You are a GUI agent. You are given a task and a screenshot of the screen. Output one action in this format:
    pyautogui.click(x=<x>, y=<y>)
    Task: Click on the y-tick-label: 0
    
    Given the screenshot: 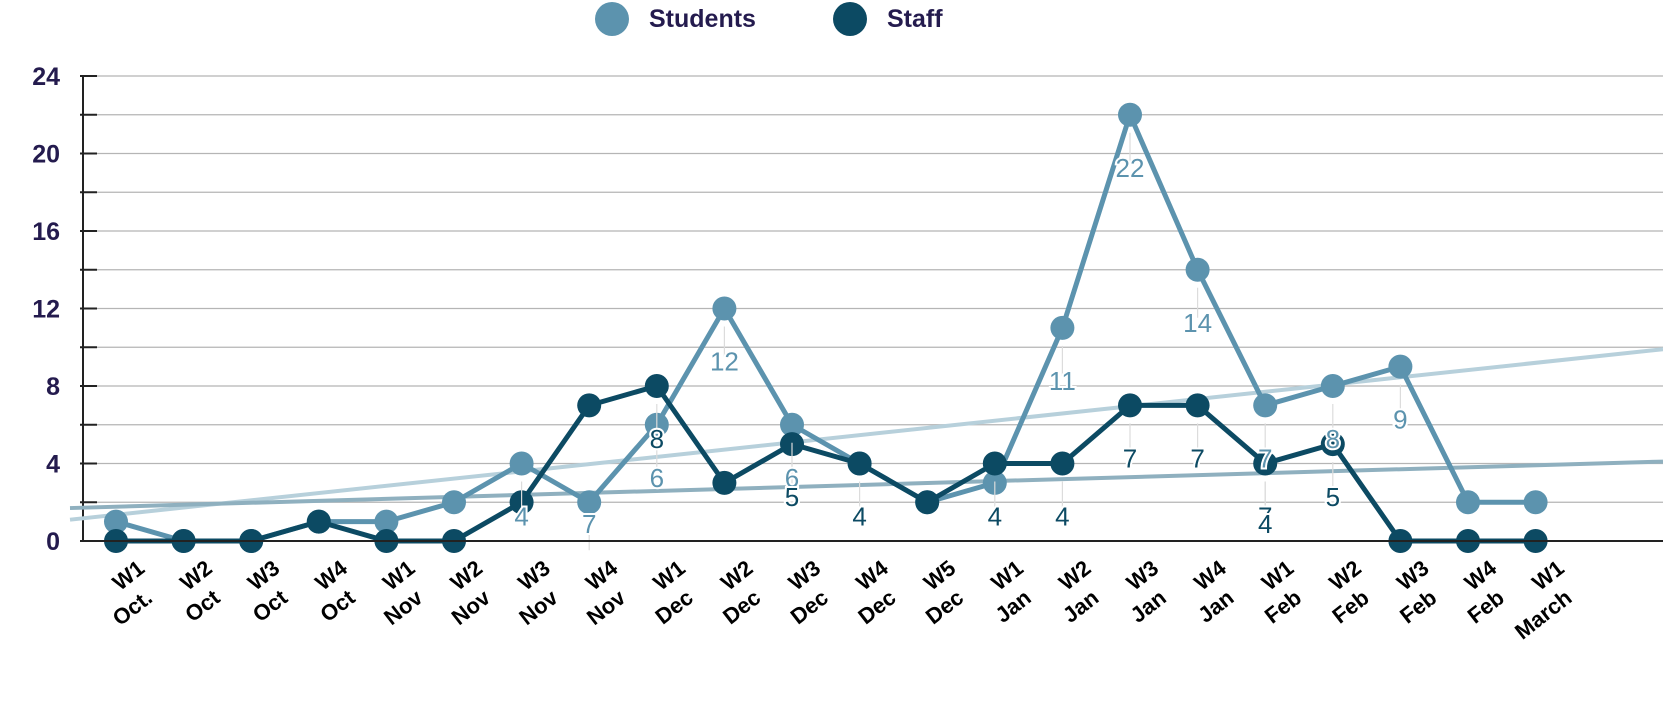 What is the action you would take?
    pyautogui.click(x=53, y=542)
    